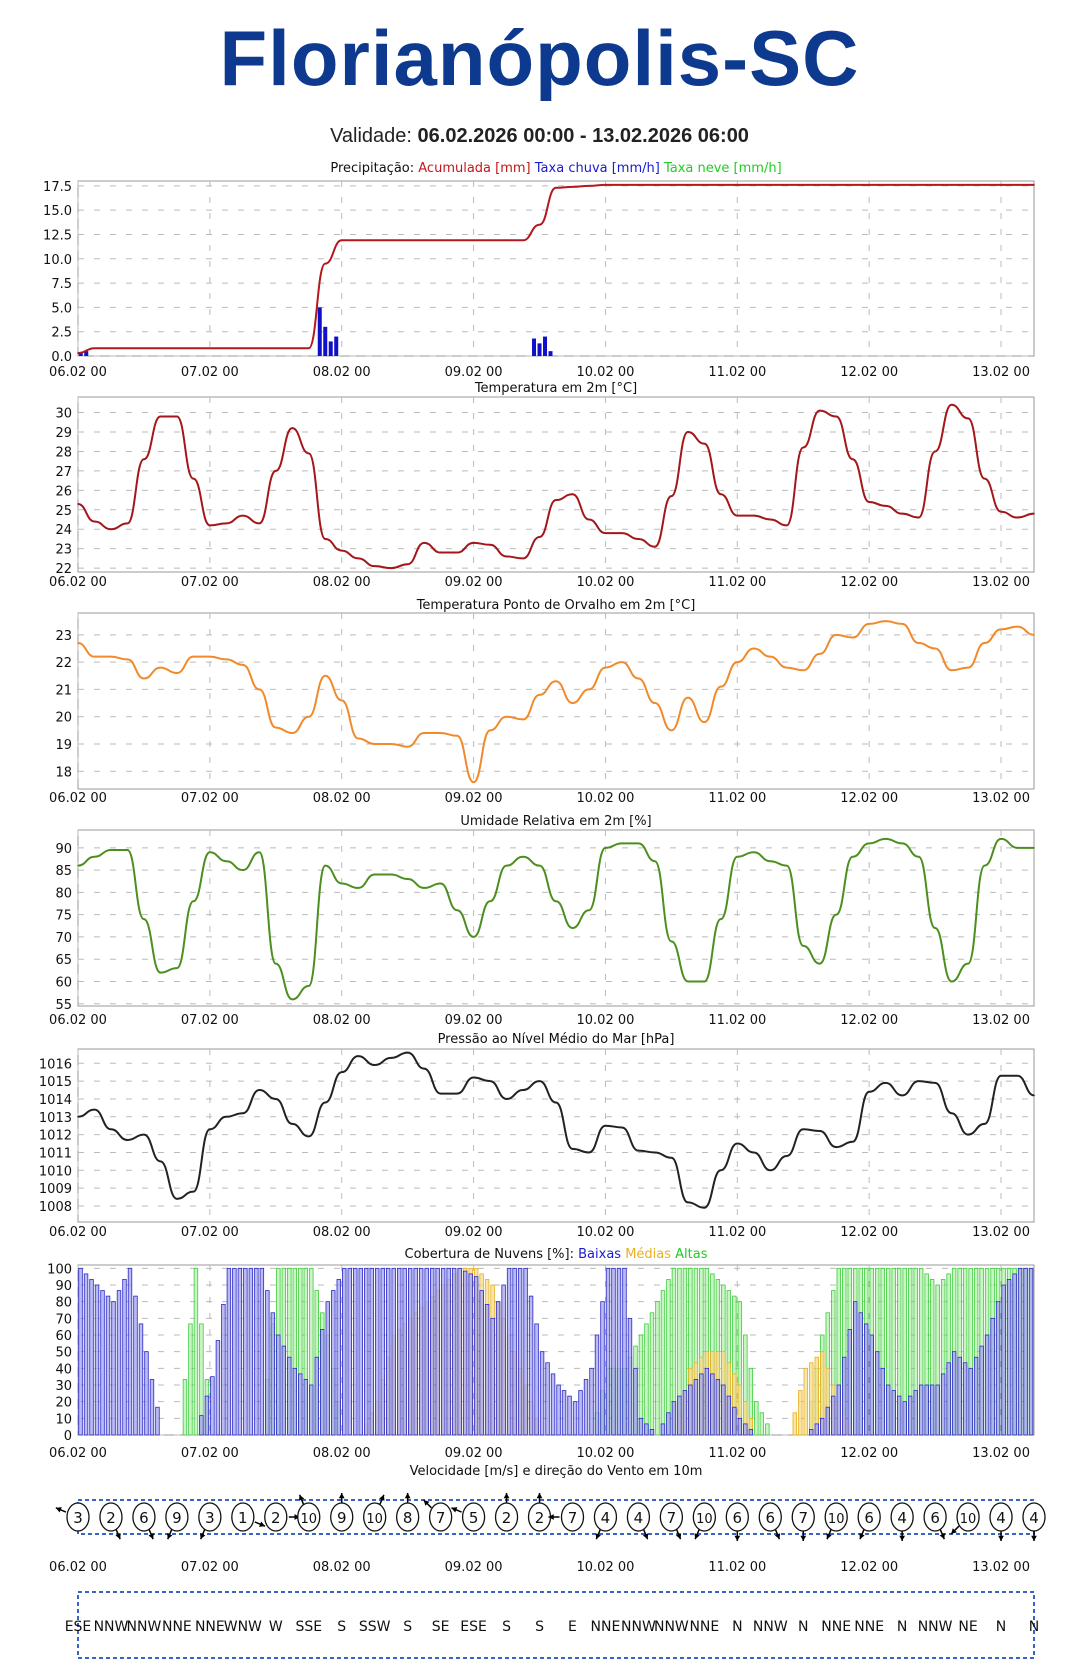 The width and height of the screenshot is (1079, 1665). What do you see at coordinates (63, 772) in the screenshot?
I see `y-tick-label: 18` at bounding box center [63, 772].